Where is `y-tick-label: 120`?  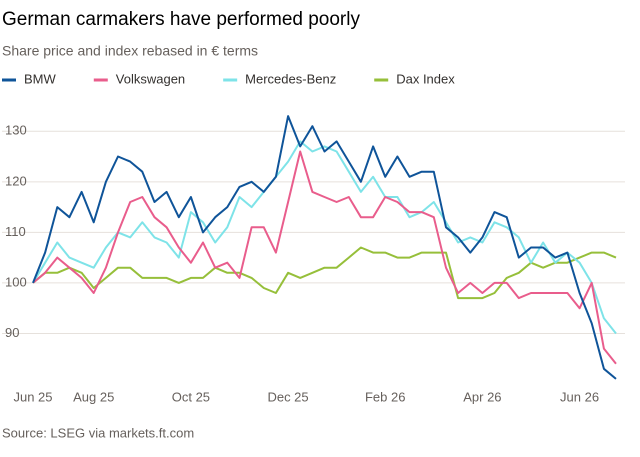
y-tick-label: 120 is located at coordinates (16, 180).